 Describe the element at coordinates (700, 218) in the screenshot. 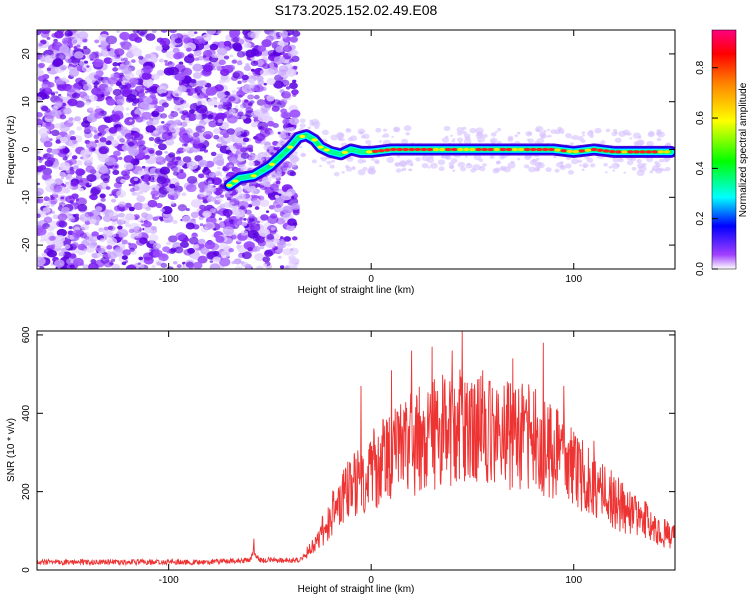

I see `colorbar-tick-label: 0.2` at that location.